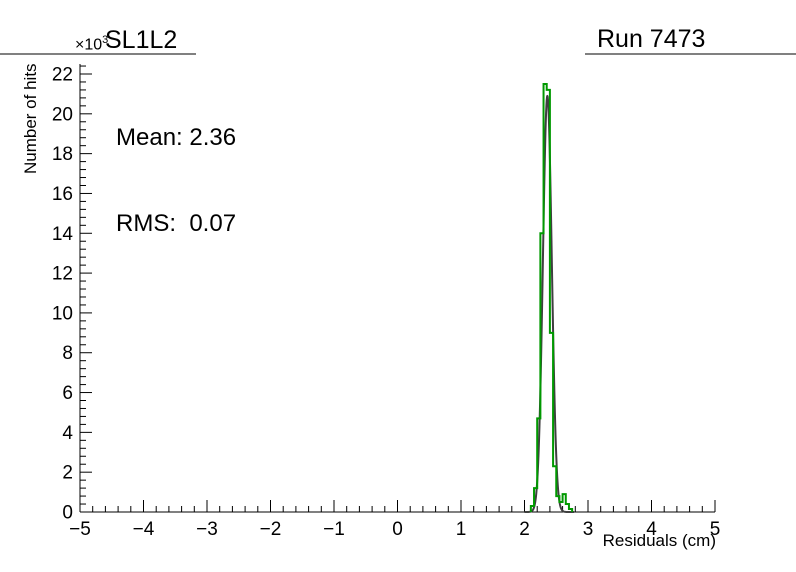  Describe the element at coordinates (63, 234) in the screenshot. I see `y-tick-label: 14` at that location.